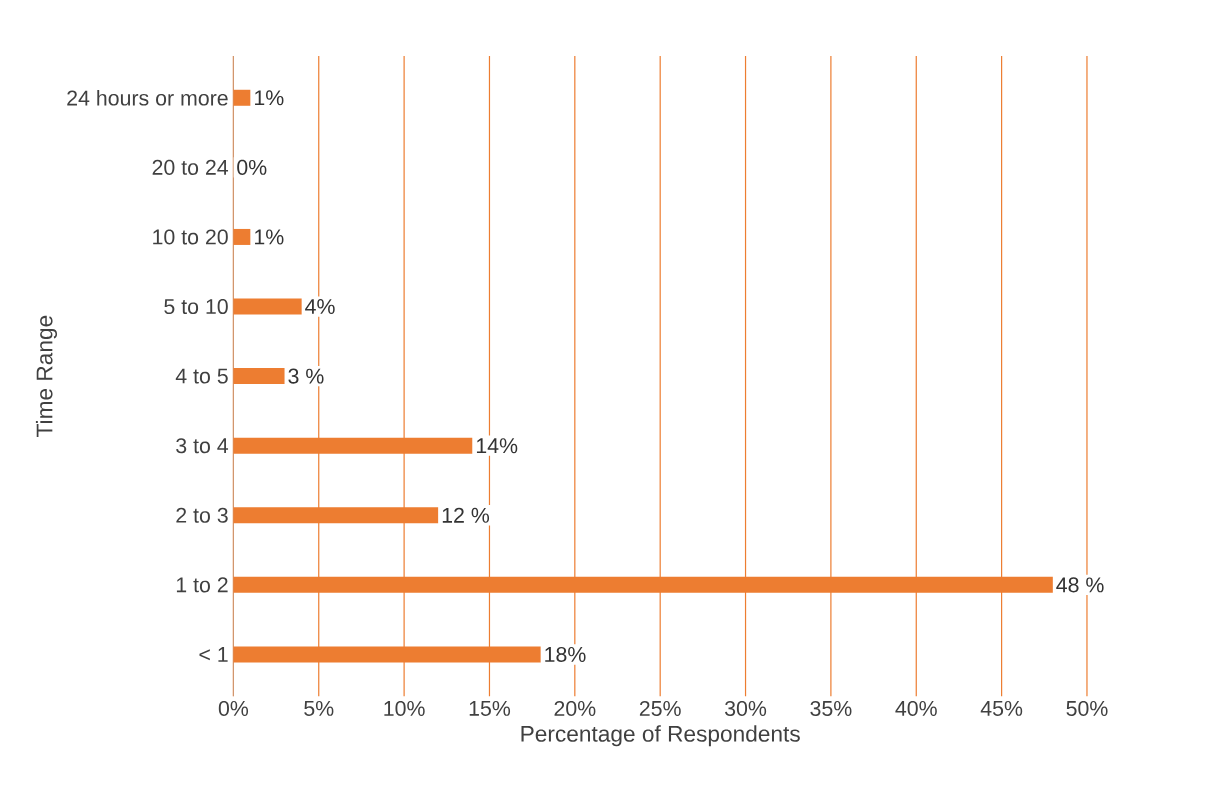 This screenshot has height=810, width=1207. I want to click on data-label: 0%, so click(252, 168).